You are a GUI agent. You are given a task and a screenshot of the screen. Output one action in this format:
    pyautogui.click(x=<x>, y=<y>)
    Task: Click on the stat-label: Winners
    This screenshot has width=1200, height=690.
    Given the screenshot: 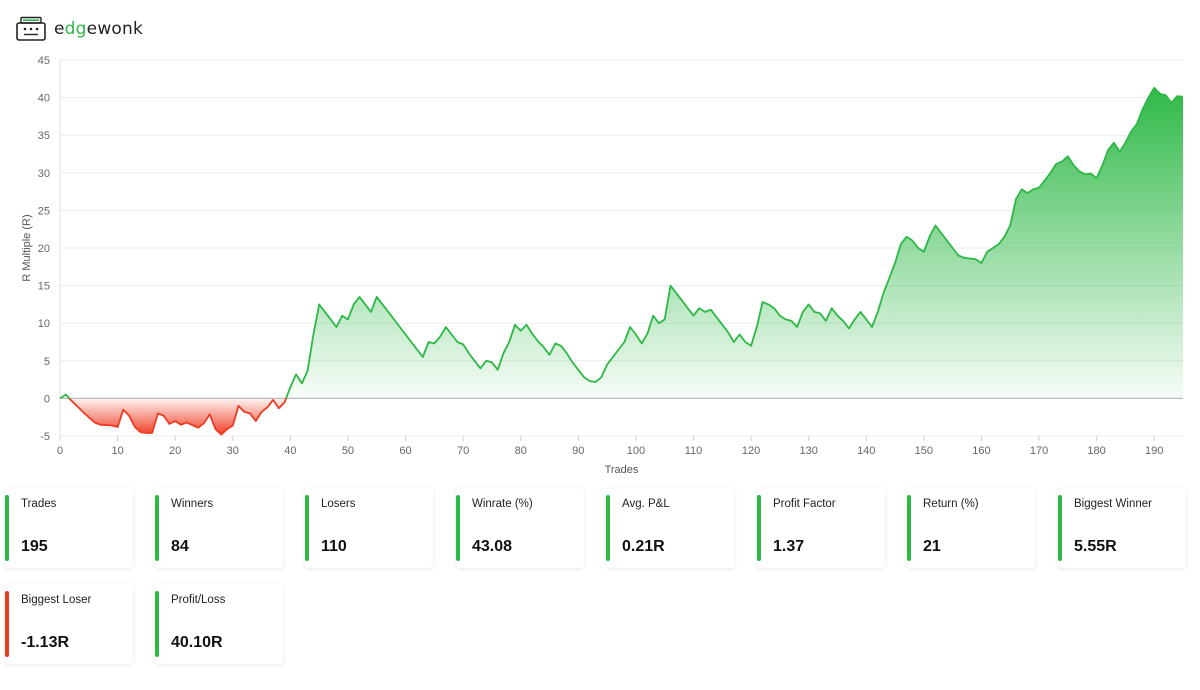 What is the action you would take?
    pyautogui.click(x=192, y=504)
    